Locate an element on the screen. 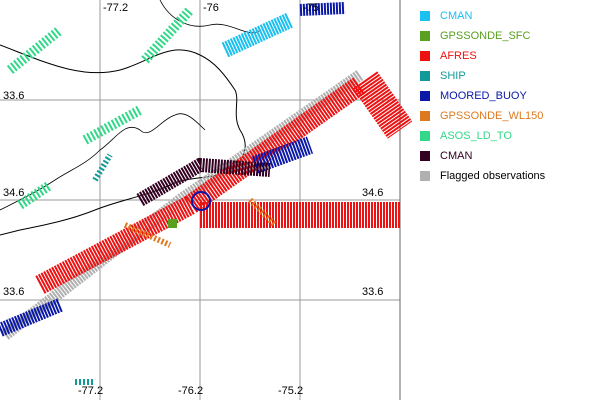 This screenshot has width=600, height=400. legend-label: GPSSONDE_WL150 is located at coordinates (491, 116).